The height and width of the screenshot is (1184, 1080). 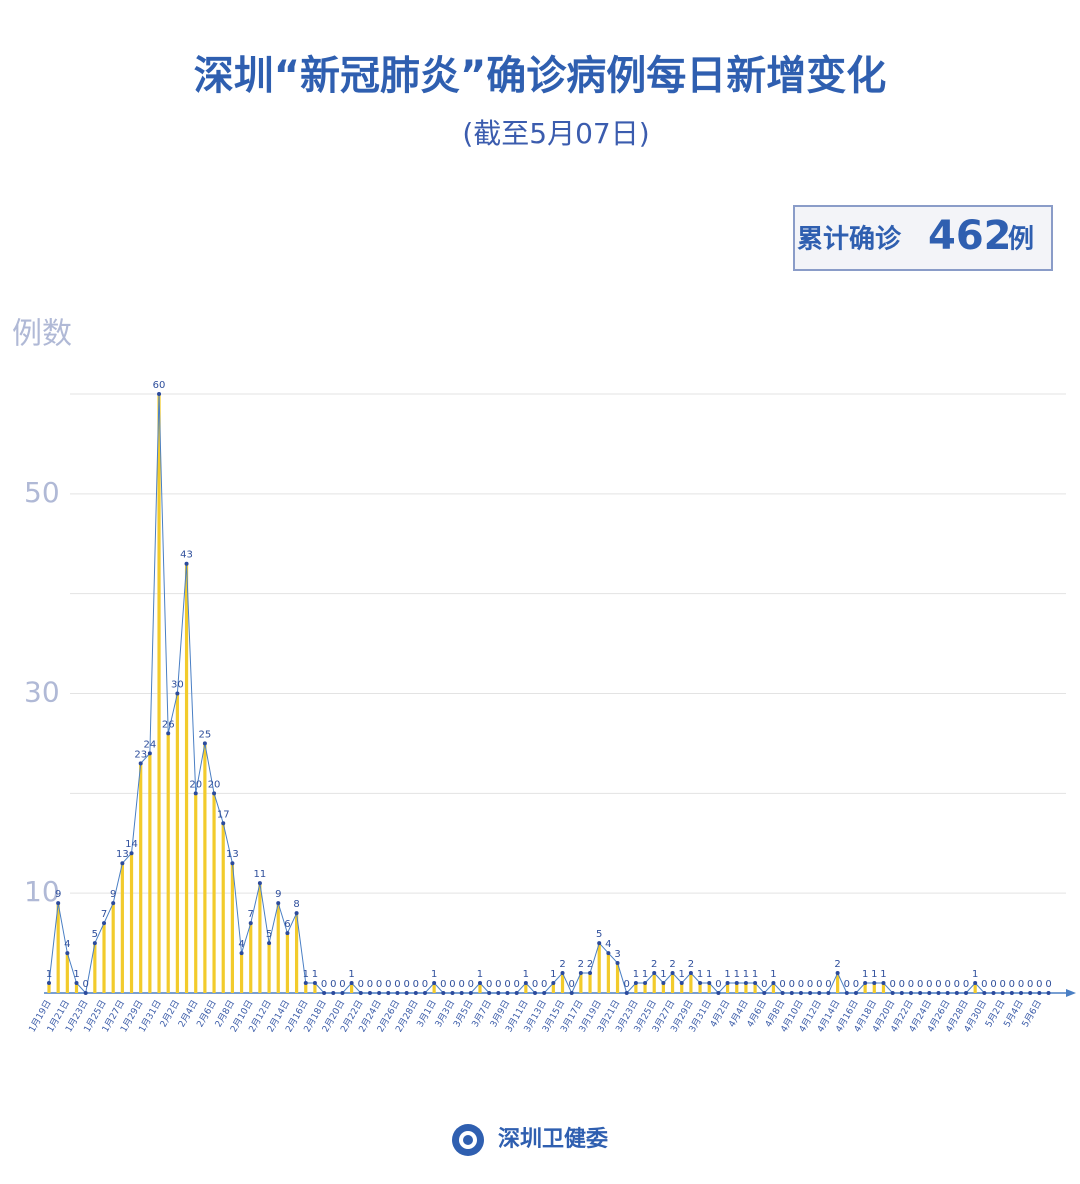 I want to click on y-tick-label: 50, so click(x=42, y=492).